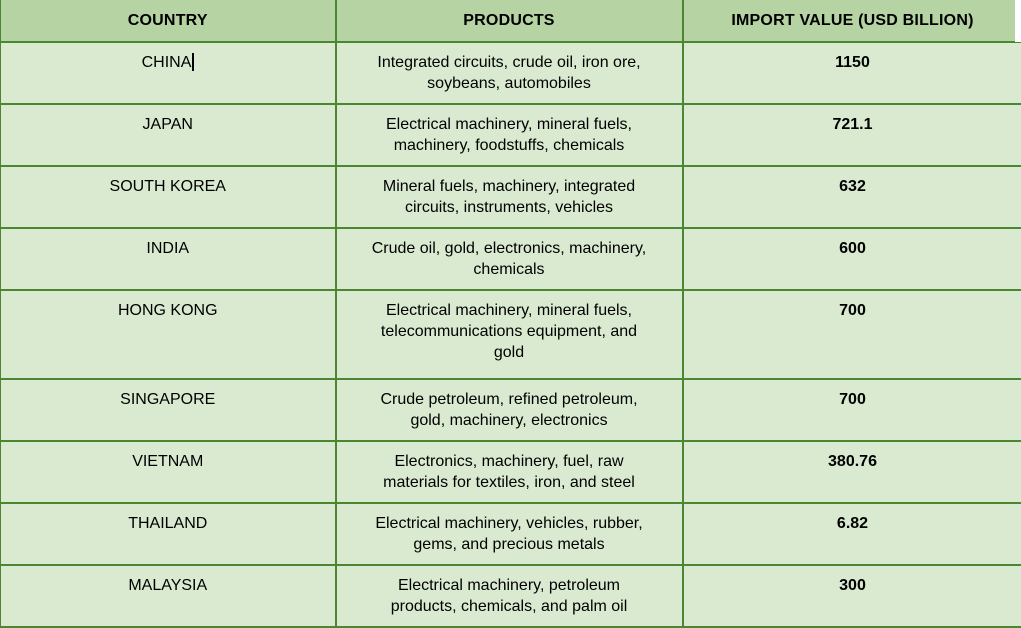 This screenshot has width=1021, height=628. I want to click on country-label: INDIA, so click(167, 248).